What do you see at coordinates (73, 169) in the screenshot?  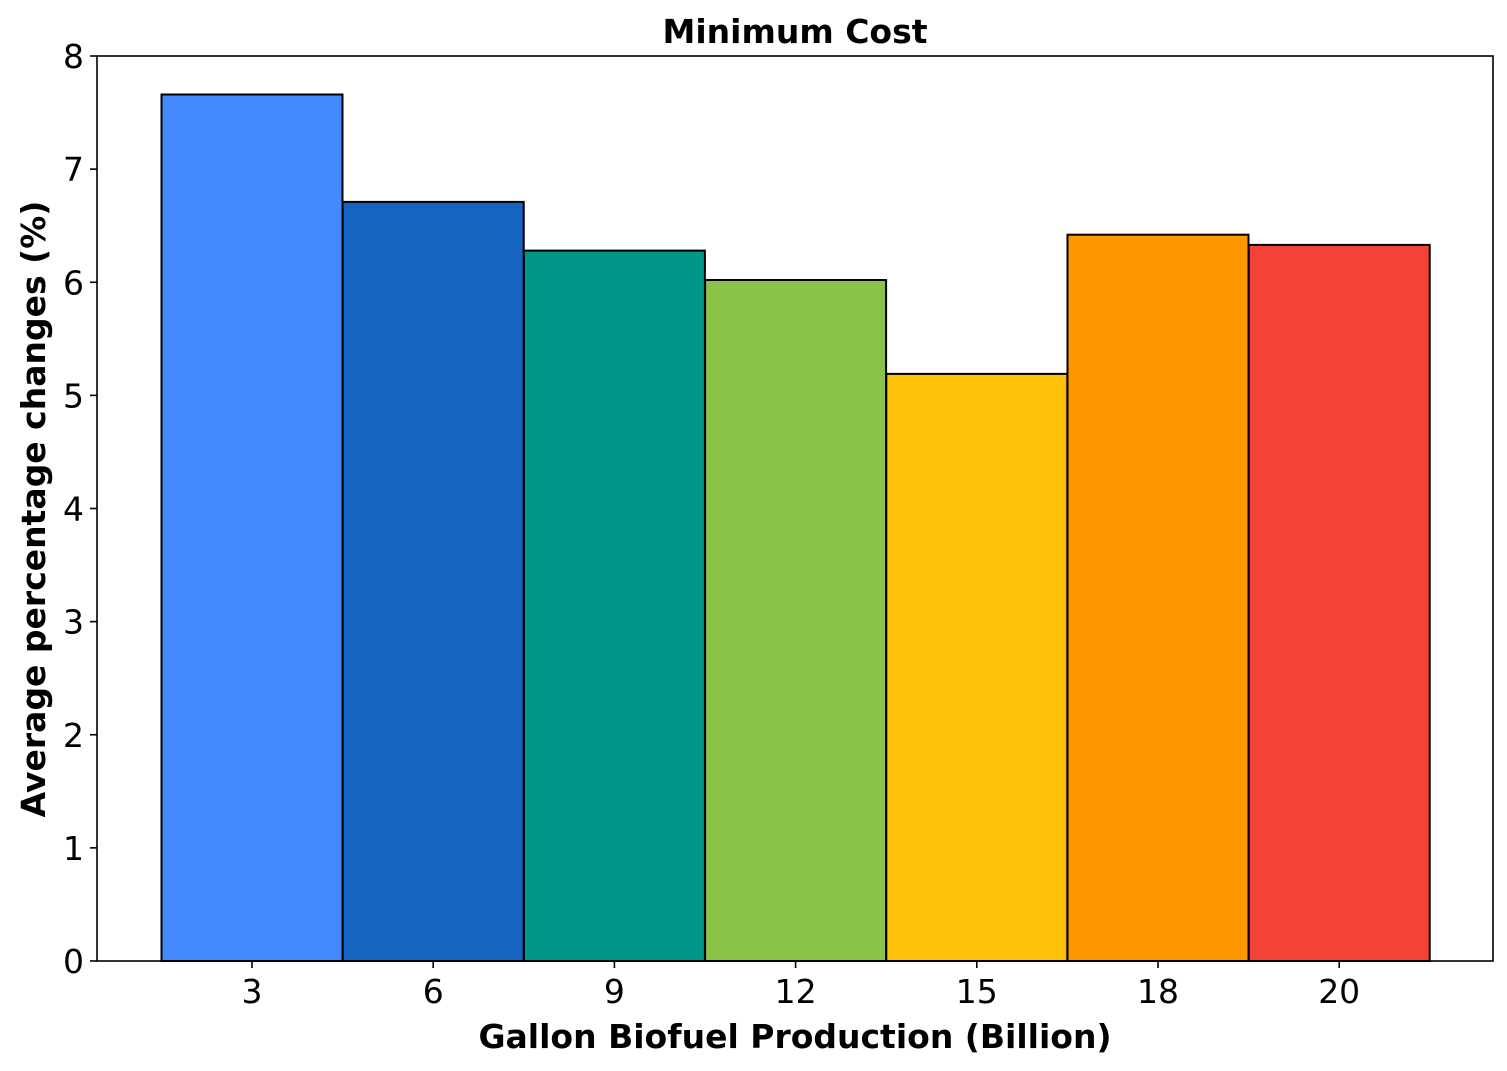 I see `y-tick-label-7: 7` at bounding box center [73, 169].